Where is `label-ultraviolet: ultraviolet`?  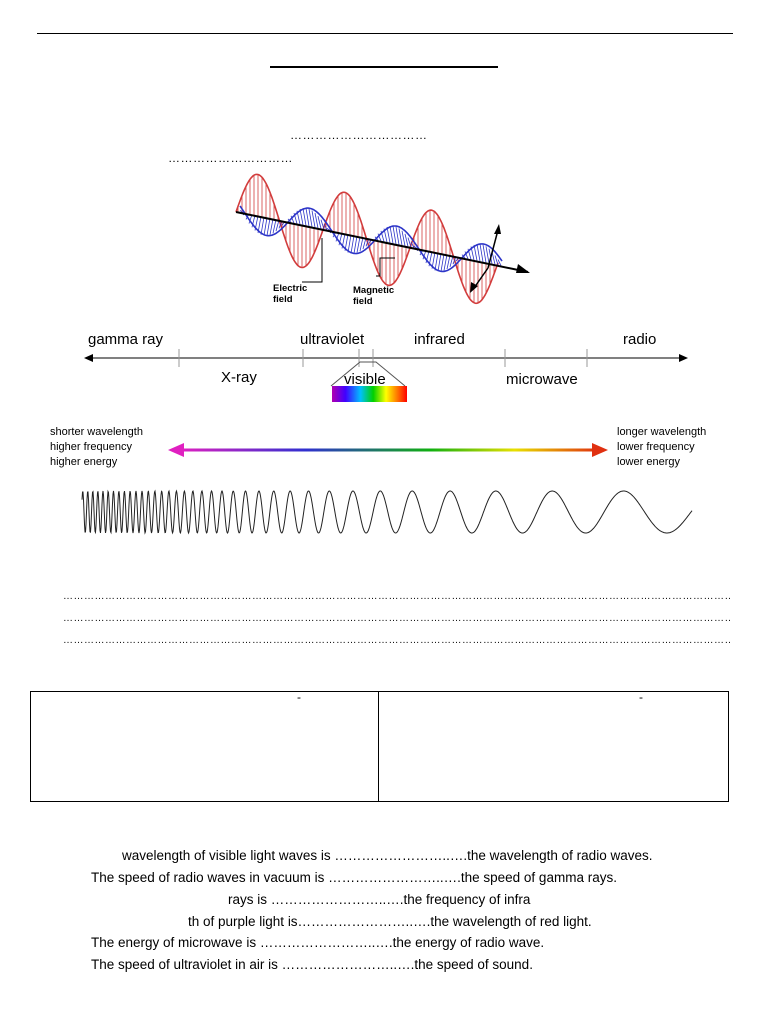 label-ultraviolet: ultraviolet is located at coordinates (332, 339).